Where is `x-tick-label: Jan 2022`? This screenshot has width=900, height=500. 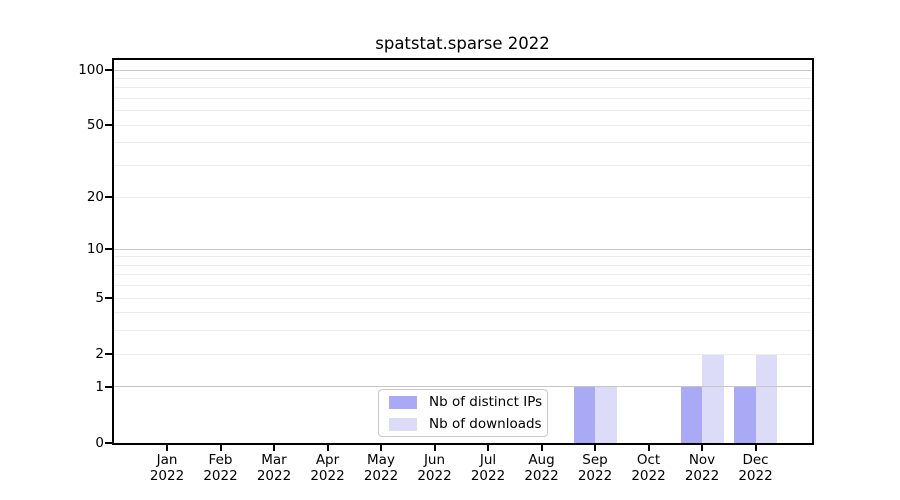
x-tick-label: Jan 2022 is located at coordinates (167, 468).